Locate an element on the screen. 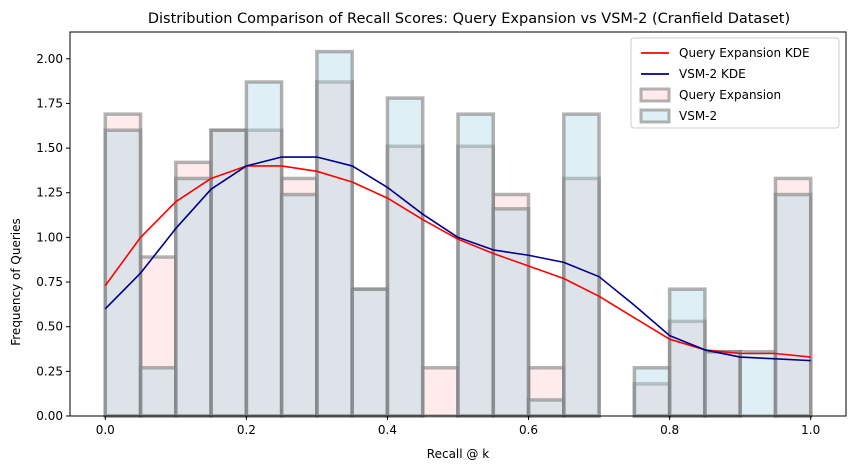 The height and width of the screenshot is (470, 855). y-tick-label-1: 0.25 is located at coordinates (49, 371).